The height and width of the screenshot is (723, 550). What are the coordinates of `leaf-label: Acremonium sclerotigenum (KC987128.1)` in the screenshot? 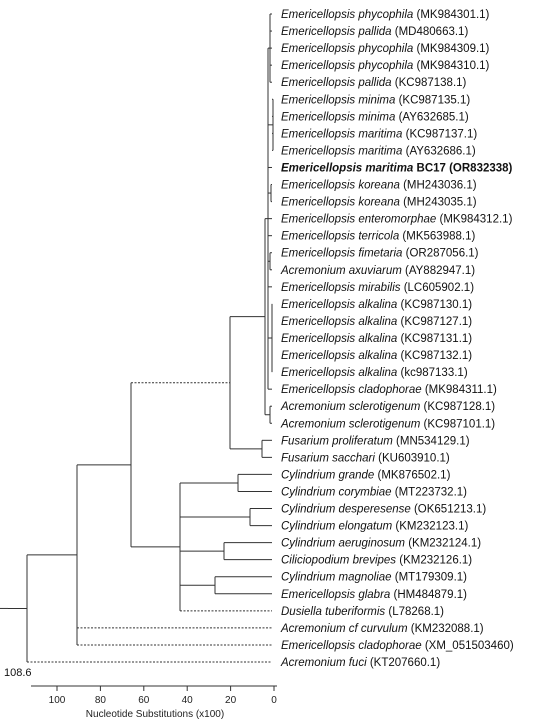 It's located at (387, 407).